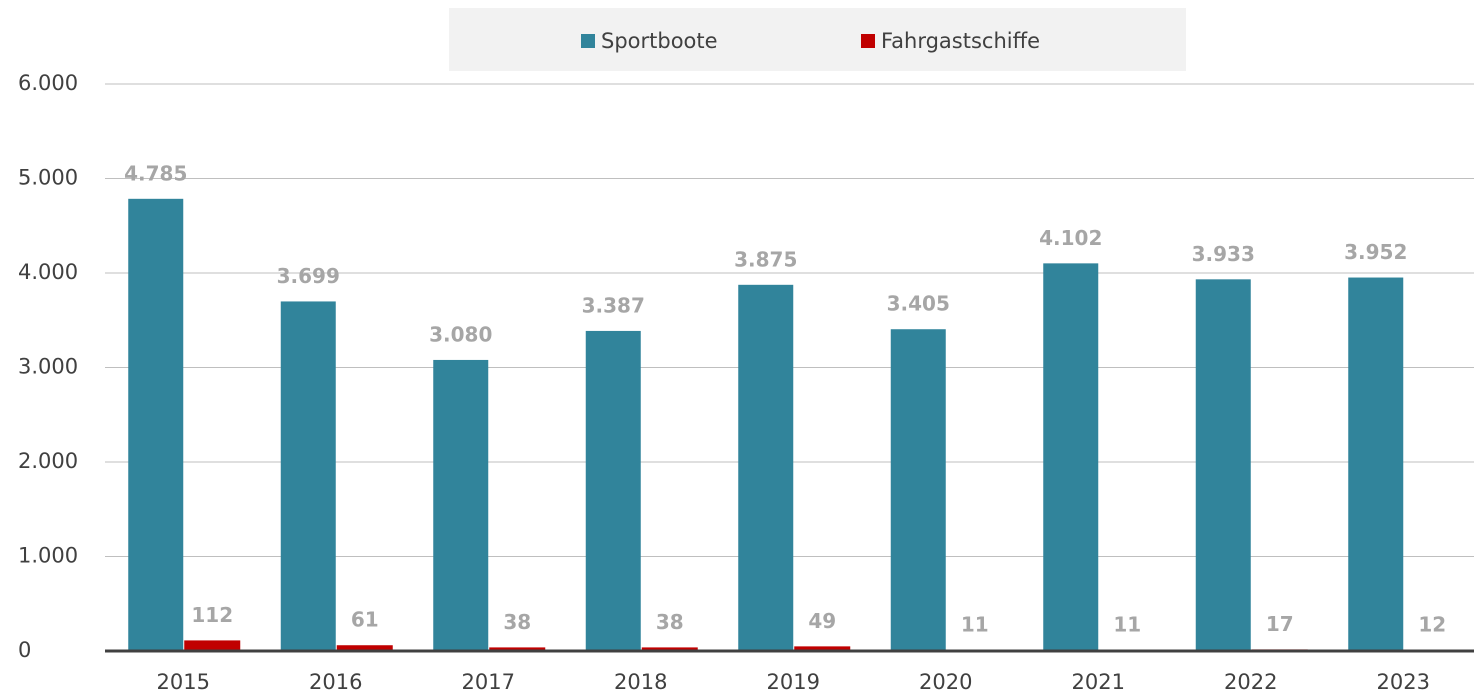 The image size is (1474, 699). What do you see at coordinates (1070, 238) in the screenshot?
I see `value-label: 4.102` at bounding box center [1070, 238].